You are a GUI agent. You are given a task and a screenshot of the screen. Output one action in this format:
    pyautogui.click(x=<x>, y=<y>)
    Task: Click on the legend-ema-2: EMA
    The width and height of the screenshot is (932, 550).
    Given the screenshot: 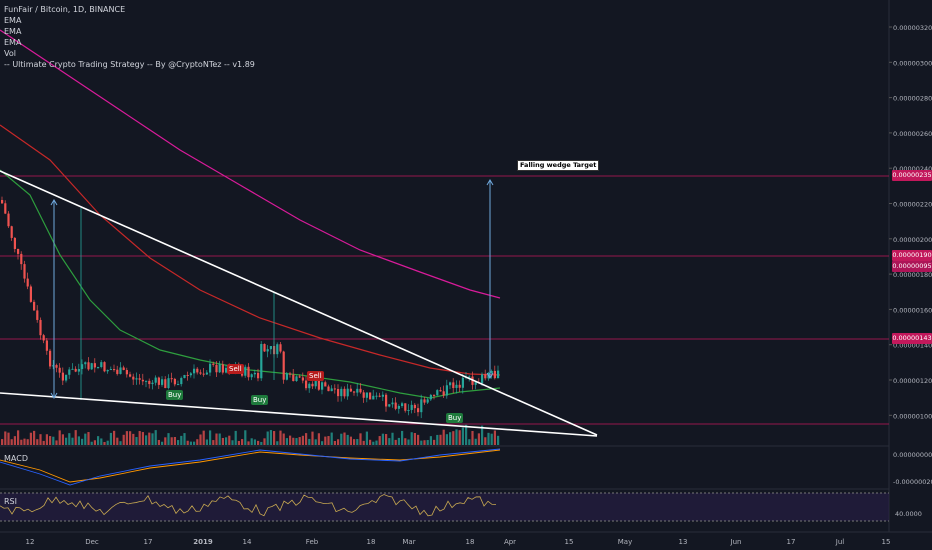 What is the action you would take?
    pyautogui.click(x=13, y=31)
    